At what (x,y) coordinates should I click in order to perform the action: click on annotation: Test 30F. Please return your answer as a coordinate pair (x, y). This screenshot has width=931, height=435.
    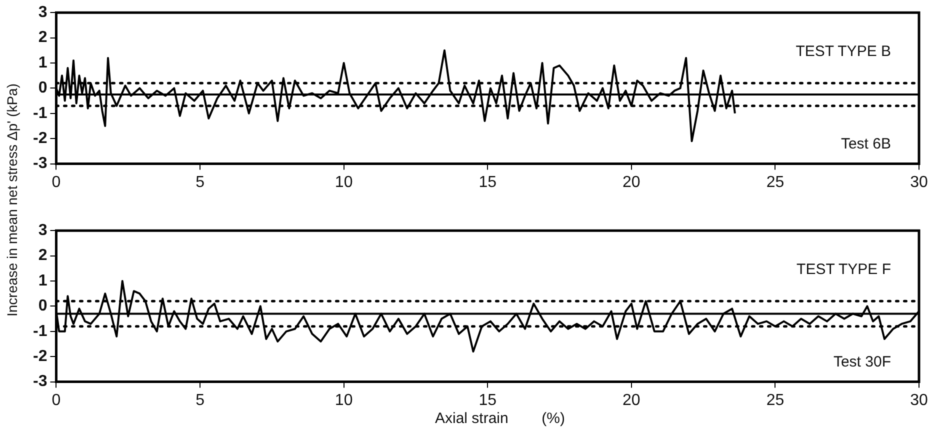
    Looking at the image, I should click on (862, 361).